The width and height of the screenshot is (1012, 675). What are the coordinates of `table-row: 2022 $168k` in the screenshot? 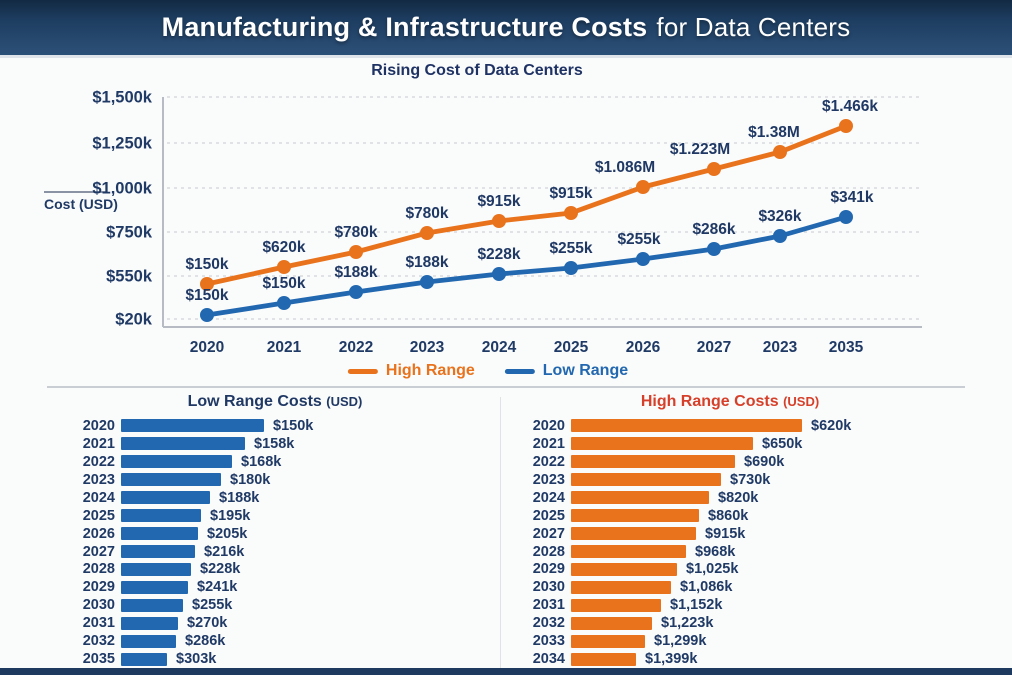 It's located at (275, 462).